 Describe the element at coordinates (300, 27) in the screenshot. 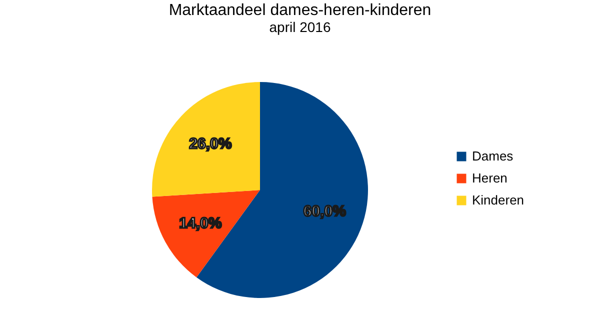

I see `chart-subtitle: april 2016` at that location.